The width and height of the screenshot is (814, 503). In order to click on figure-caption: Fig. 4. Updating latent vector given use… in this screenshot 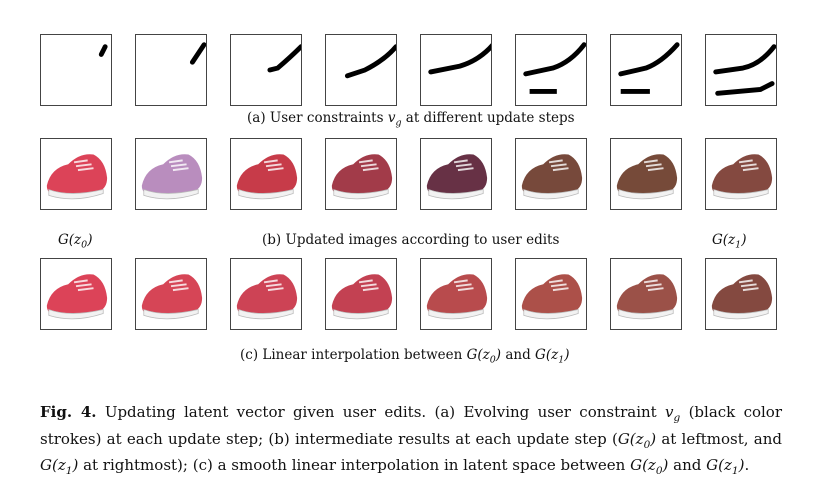, I will do `click(411, 440)`.